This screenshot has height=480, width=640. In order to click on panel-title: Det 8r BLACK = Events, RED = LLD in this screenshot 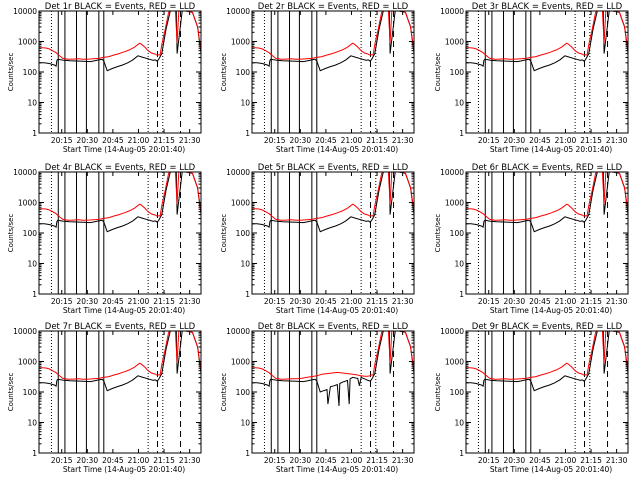, I will do `click(333, 327)`.